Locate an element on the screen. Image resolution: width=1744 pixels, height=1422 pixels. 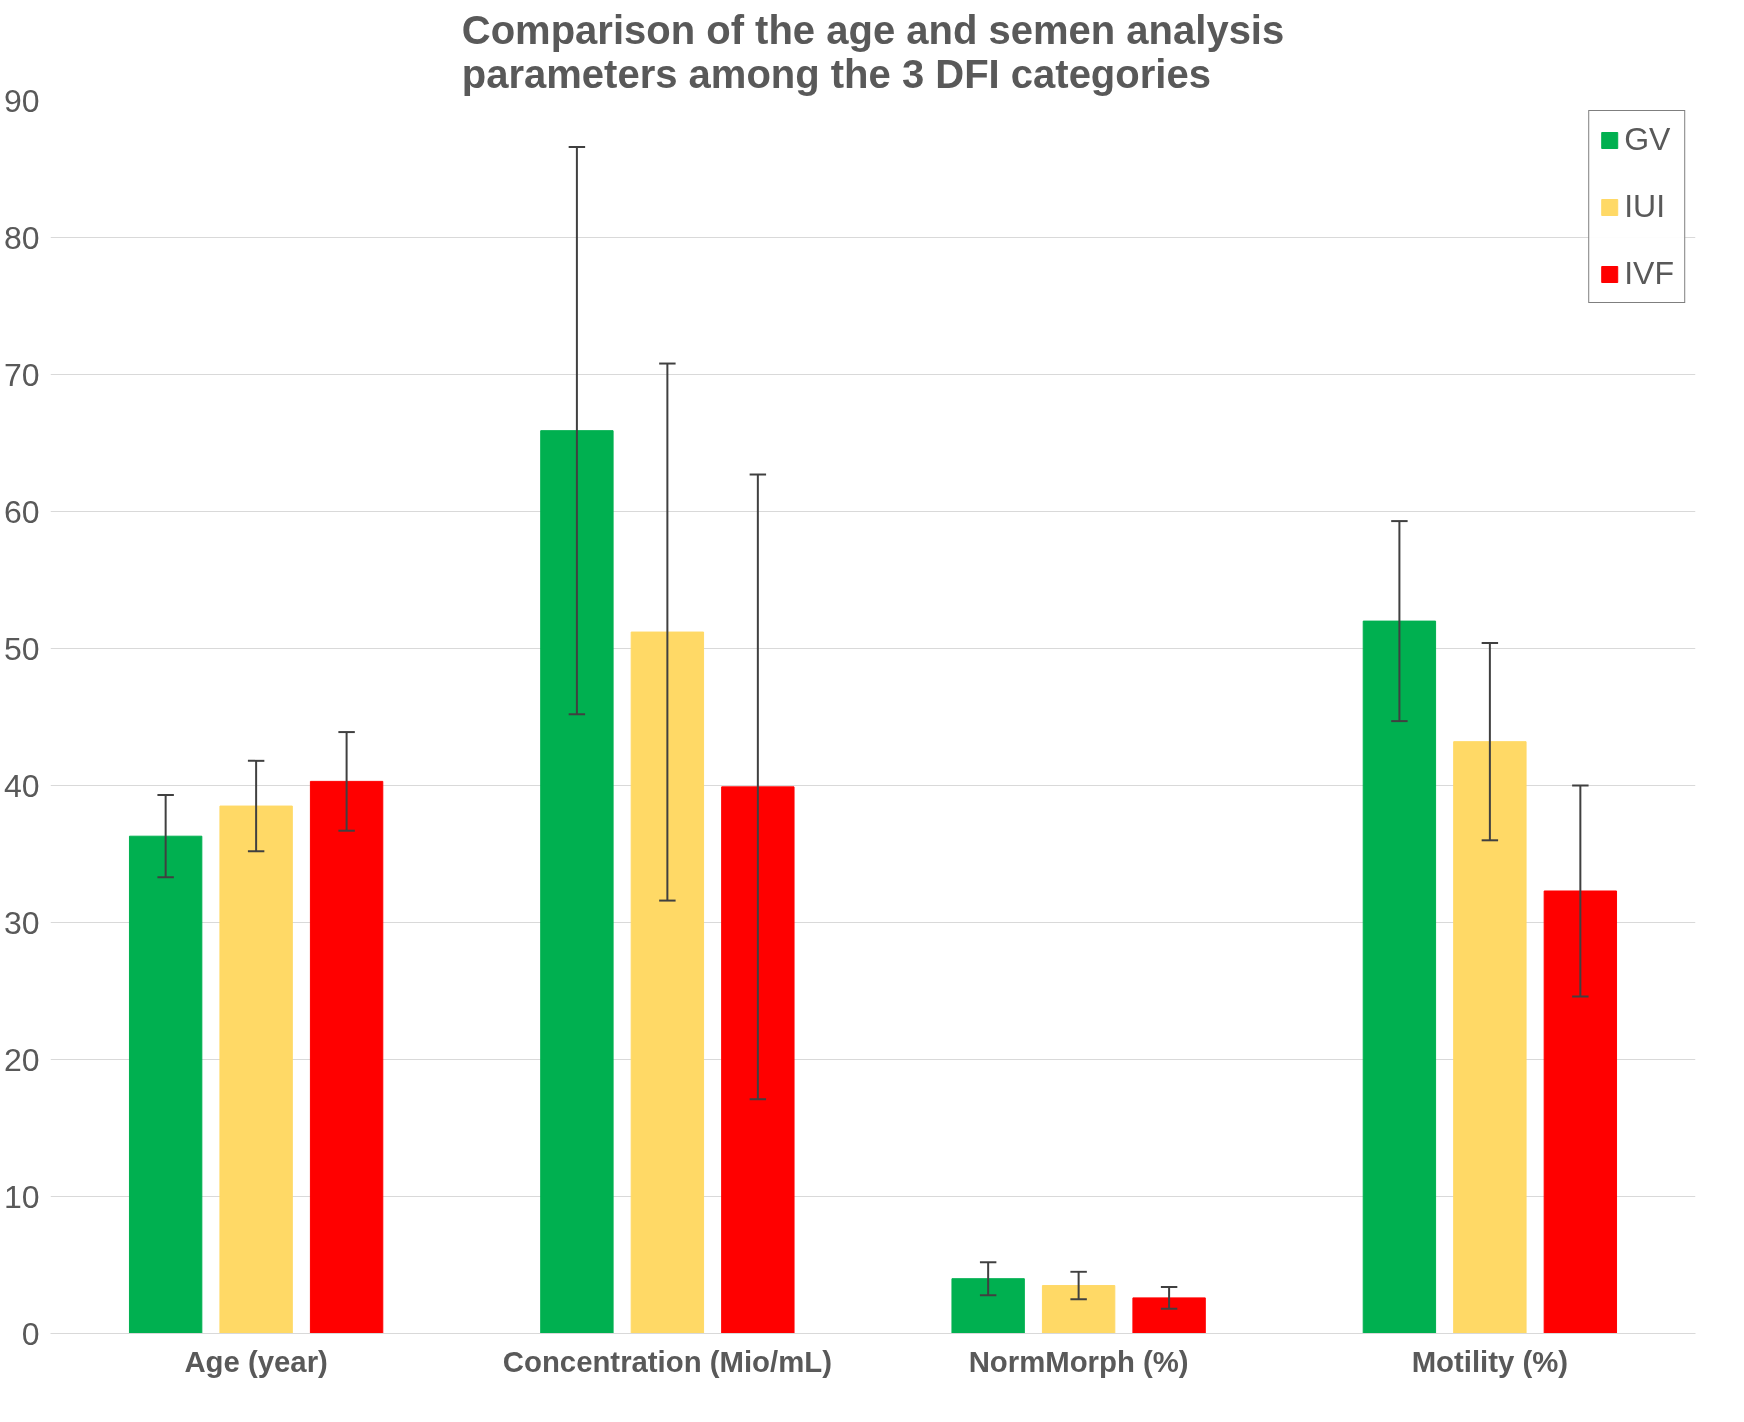
y-tick-label: 50 is located at coordinates (21, 648).